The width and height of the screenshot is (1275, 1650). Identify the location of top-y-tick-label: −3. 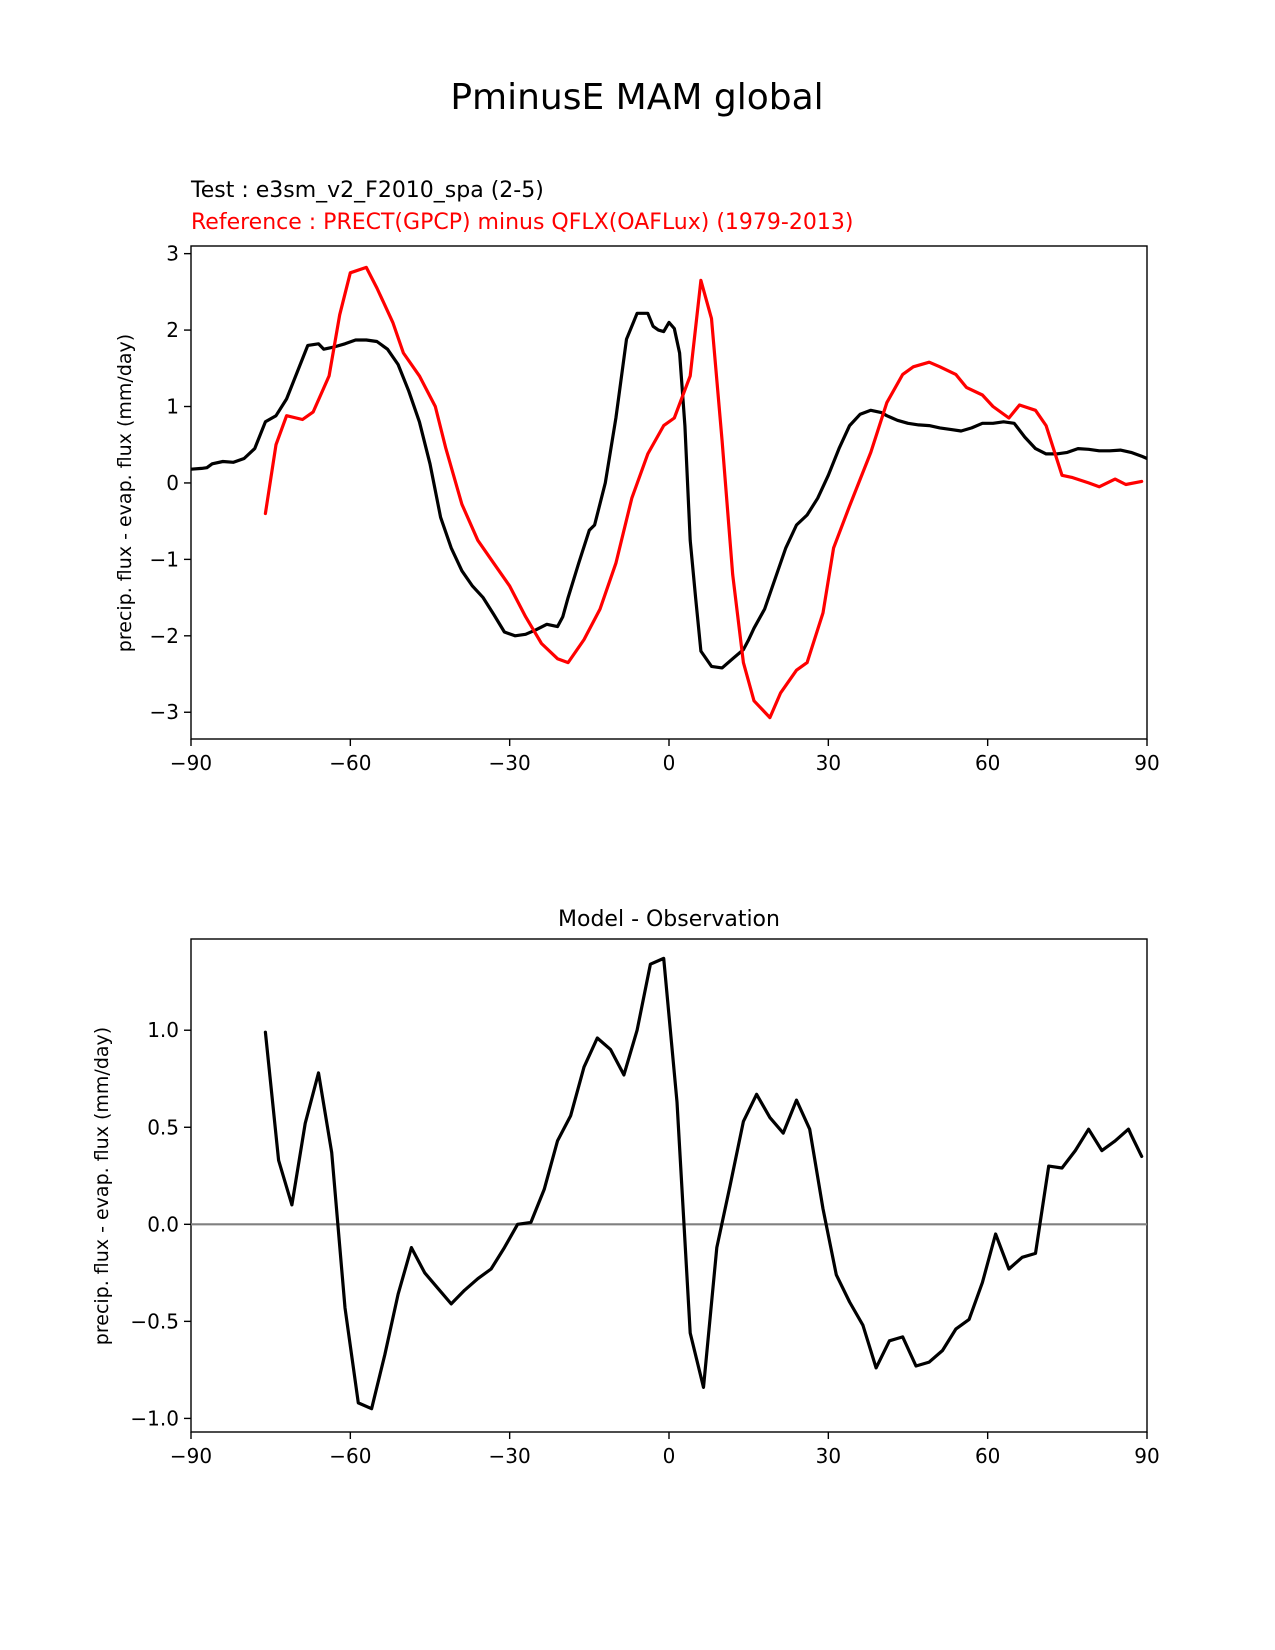
(164, 712).